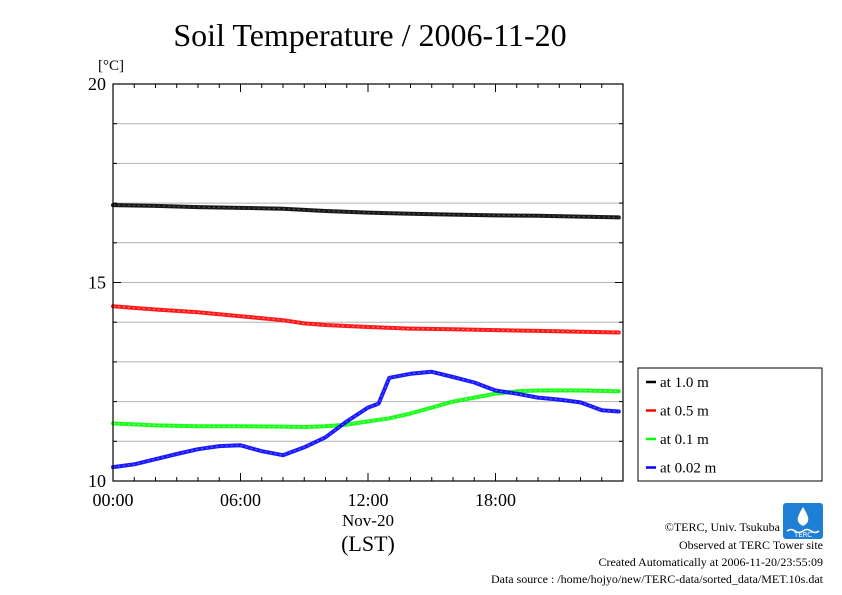  What do you see at coordinates (97, 481) in the screenshot?
I see `y-tick-label: 10` at bounding box center [97, 481].